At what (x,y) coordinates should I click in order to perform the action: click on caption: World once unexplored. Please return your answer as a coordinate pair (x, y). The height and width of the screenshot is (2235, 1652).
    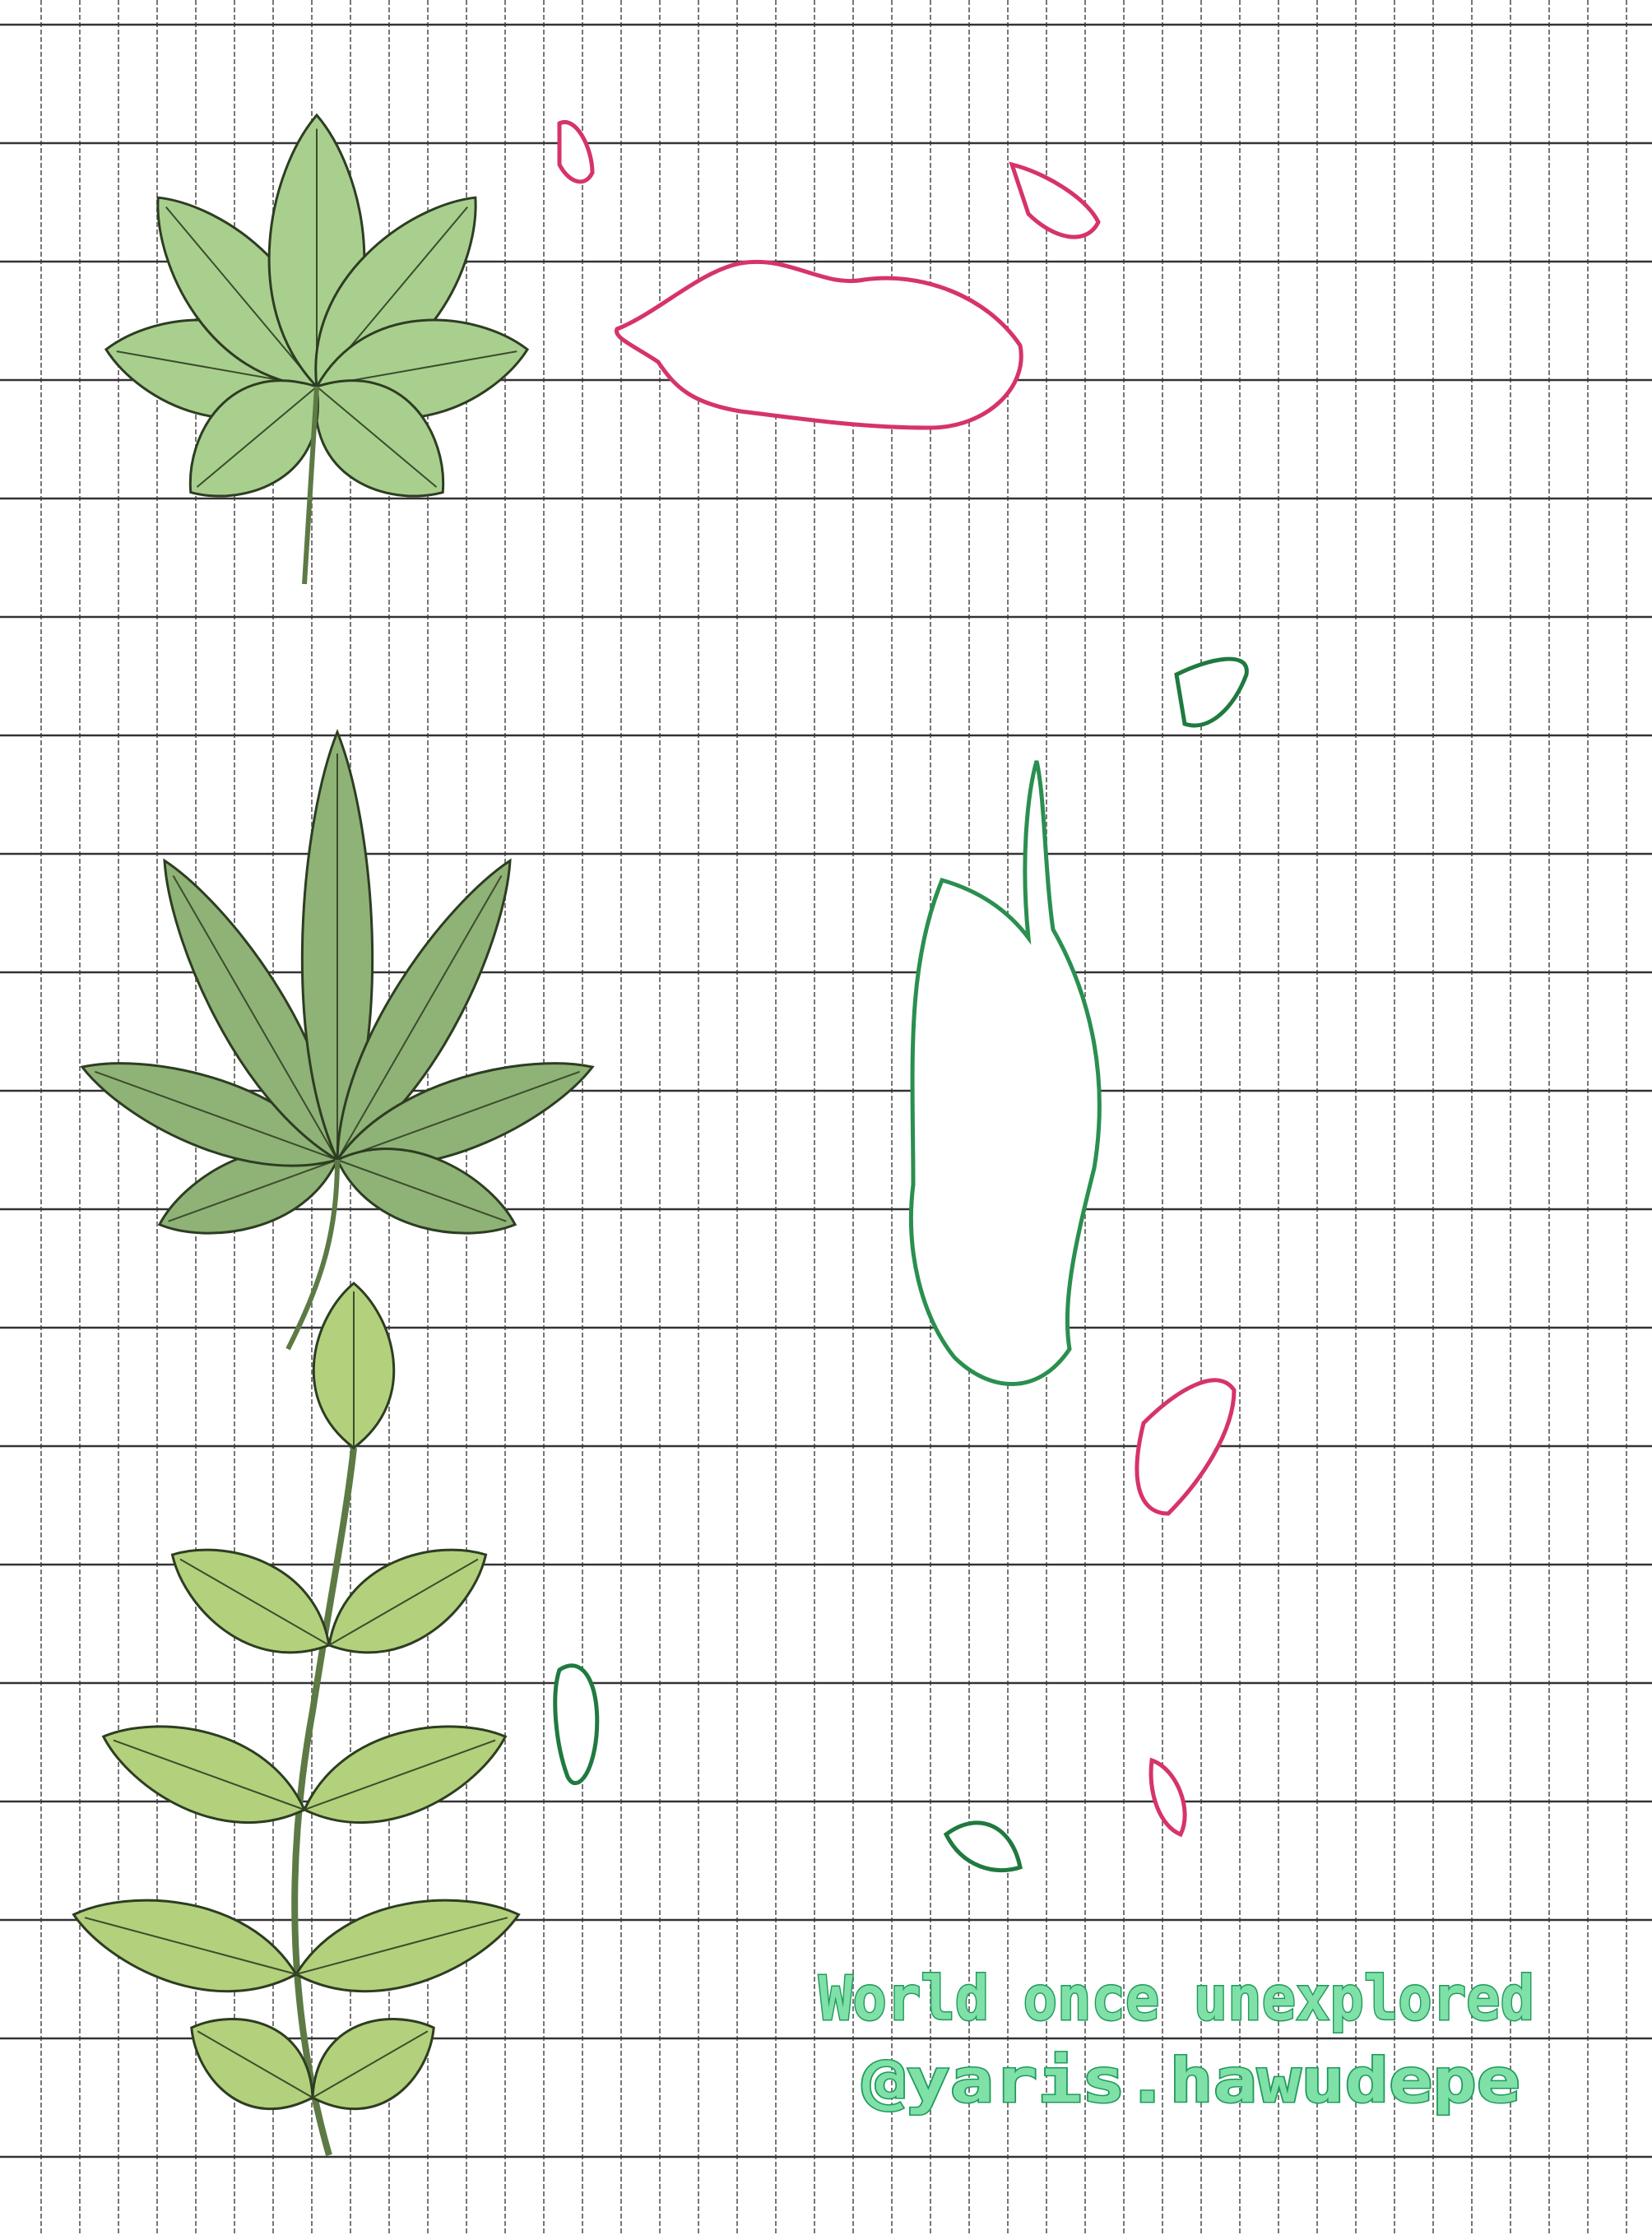
    Looking at the image, I should click on (1176, 1999).